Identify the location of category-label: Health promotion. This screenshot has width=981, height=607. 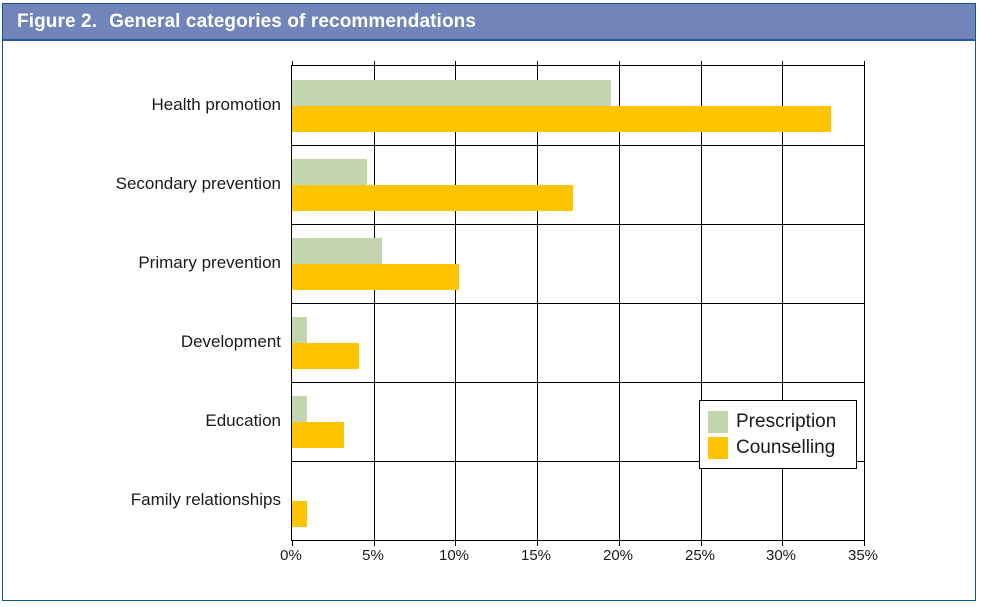
(216, 104).